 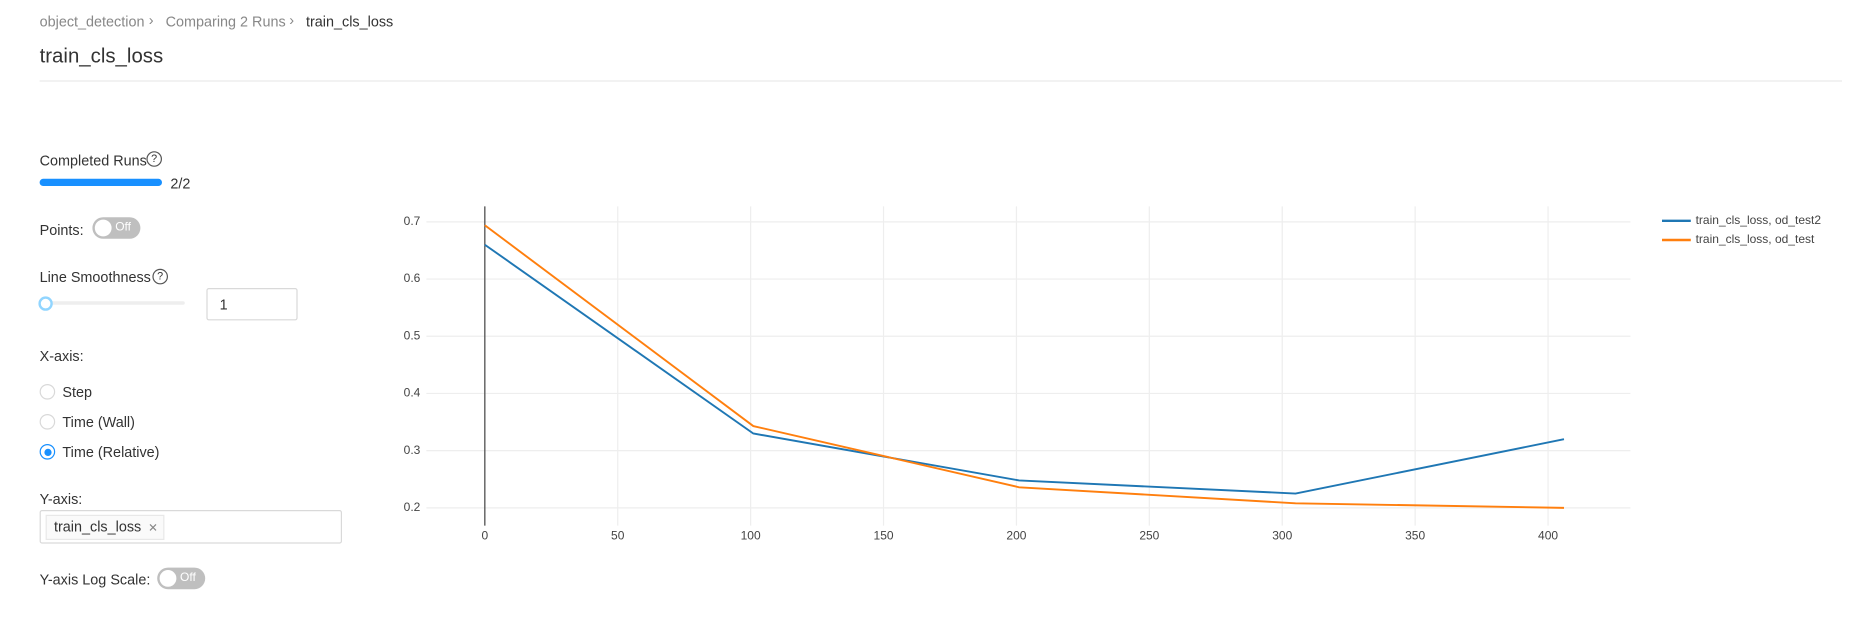 What do you see at coordinates (252, 304) in the screenshot?
I see `input: 1` at bounding box center [252, 304].